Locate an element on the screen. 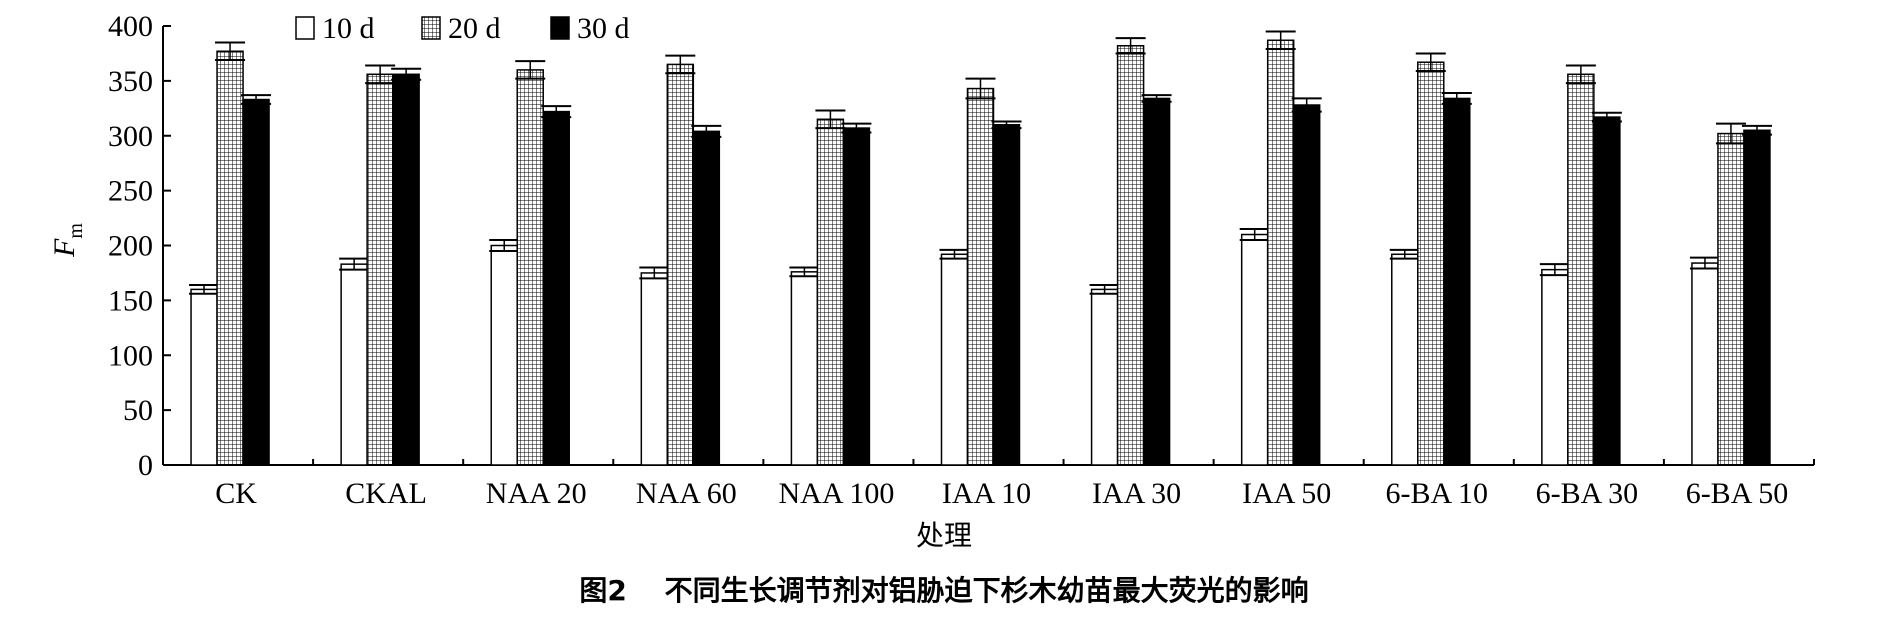  legend-swatch-white is located at coordinates (305, 28).